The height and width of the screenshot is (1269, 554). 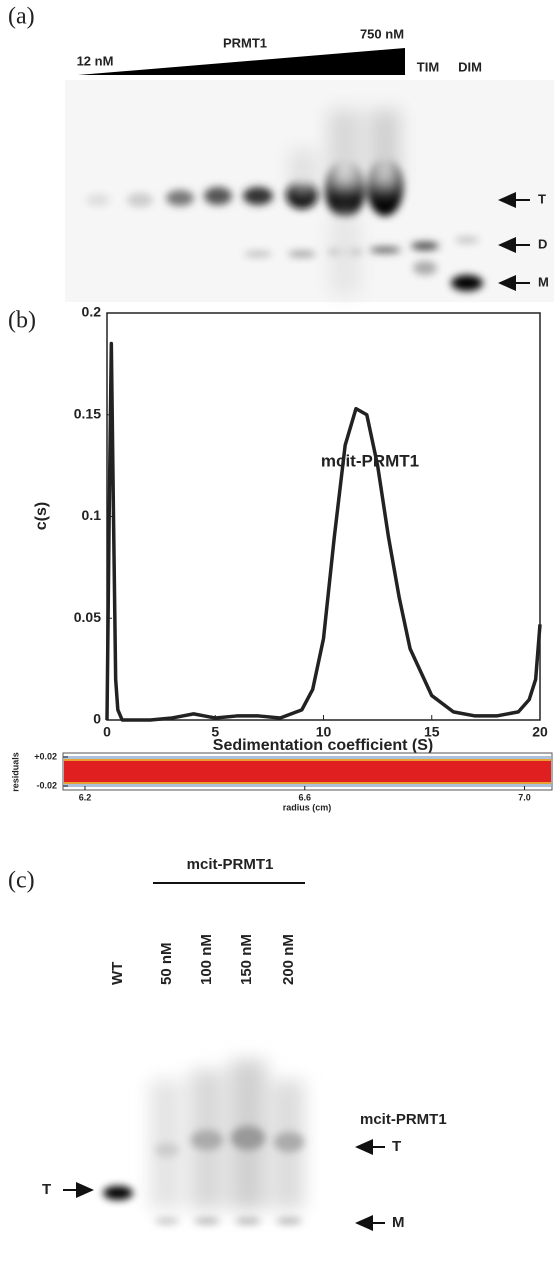 I want to click on y-tick-label: -0.02, so click(x=46, y=785).